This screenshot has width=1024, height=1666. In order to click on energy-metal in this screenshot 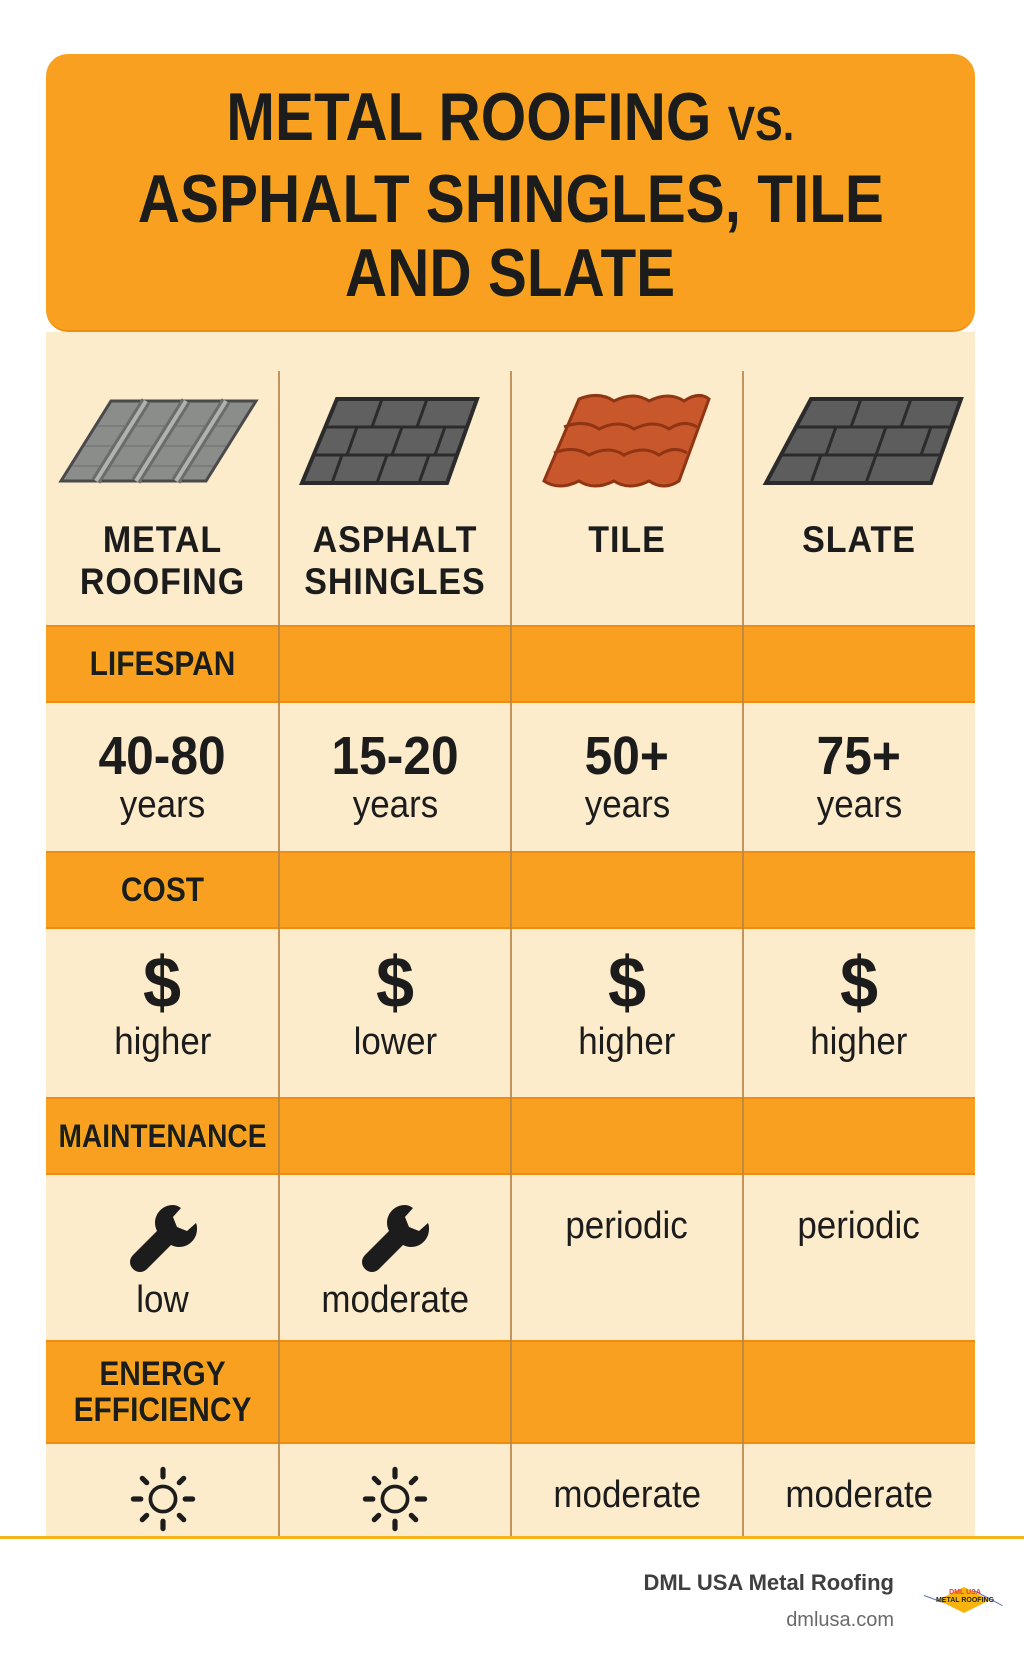, I will do `click(162, 1490)`.